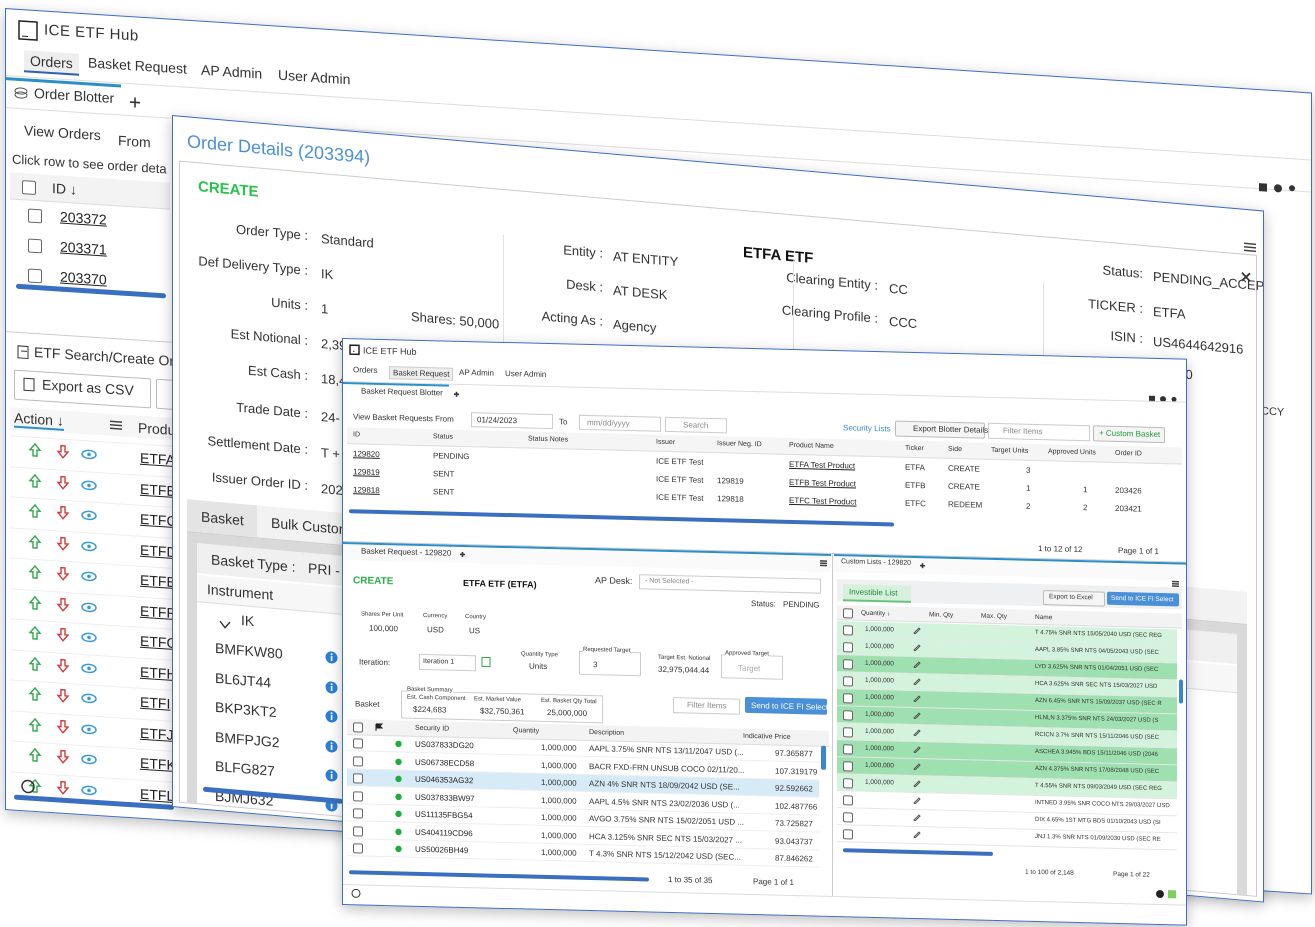 This screenshot has height=927, width=1315. I want to click on order-id-link: 203370, so click(83, 278).